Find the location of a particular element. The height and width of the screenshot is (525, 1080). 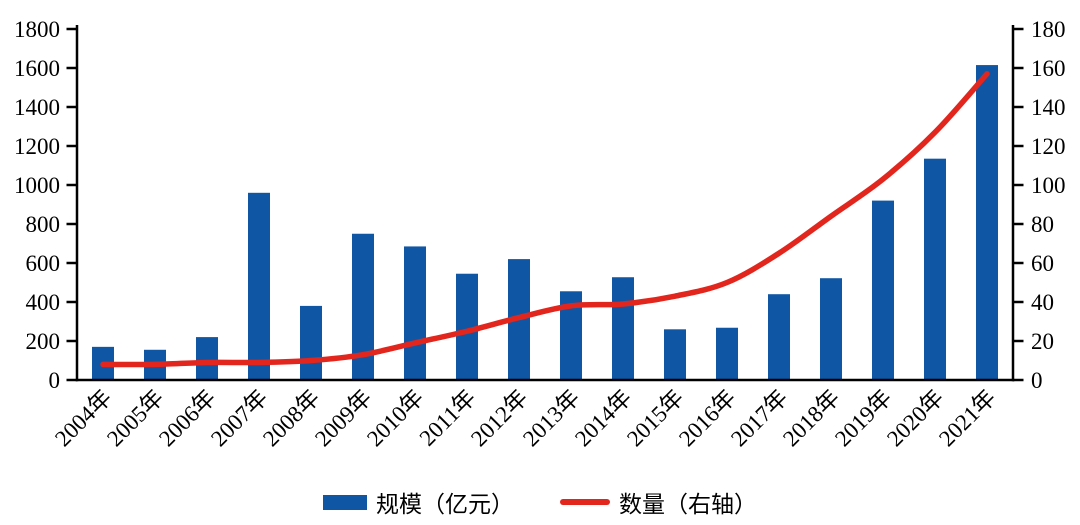

x-axis-label: 2004年 is located at coordinates (83, 418).